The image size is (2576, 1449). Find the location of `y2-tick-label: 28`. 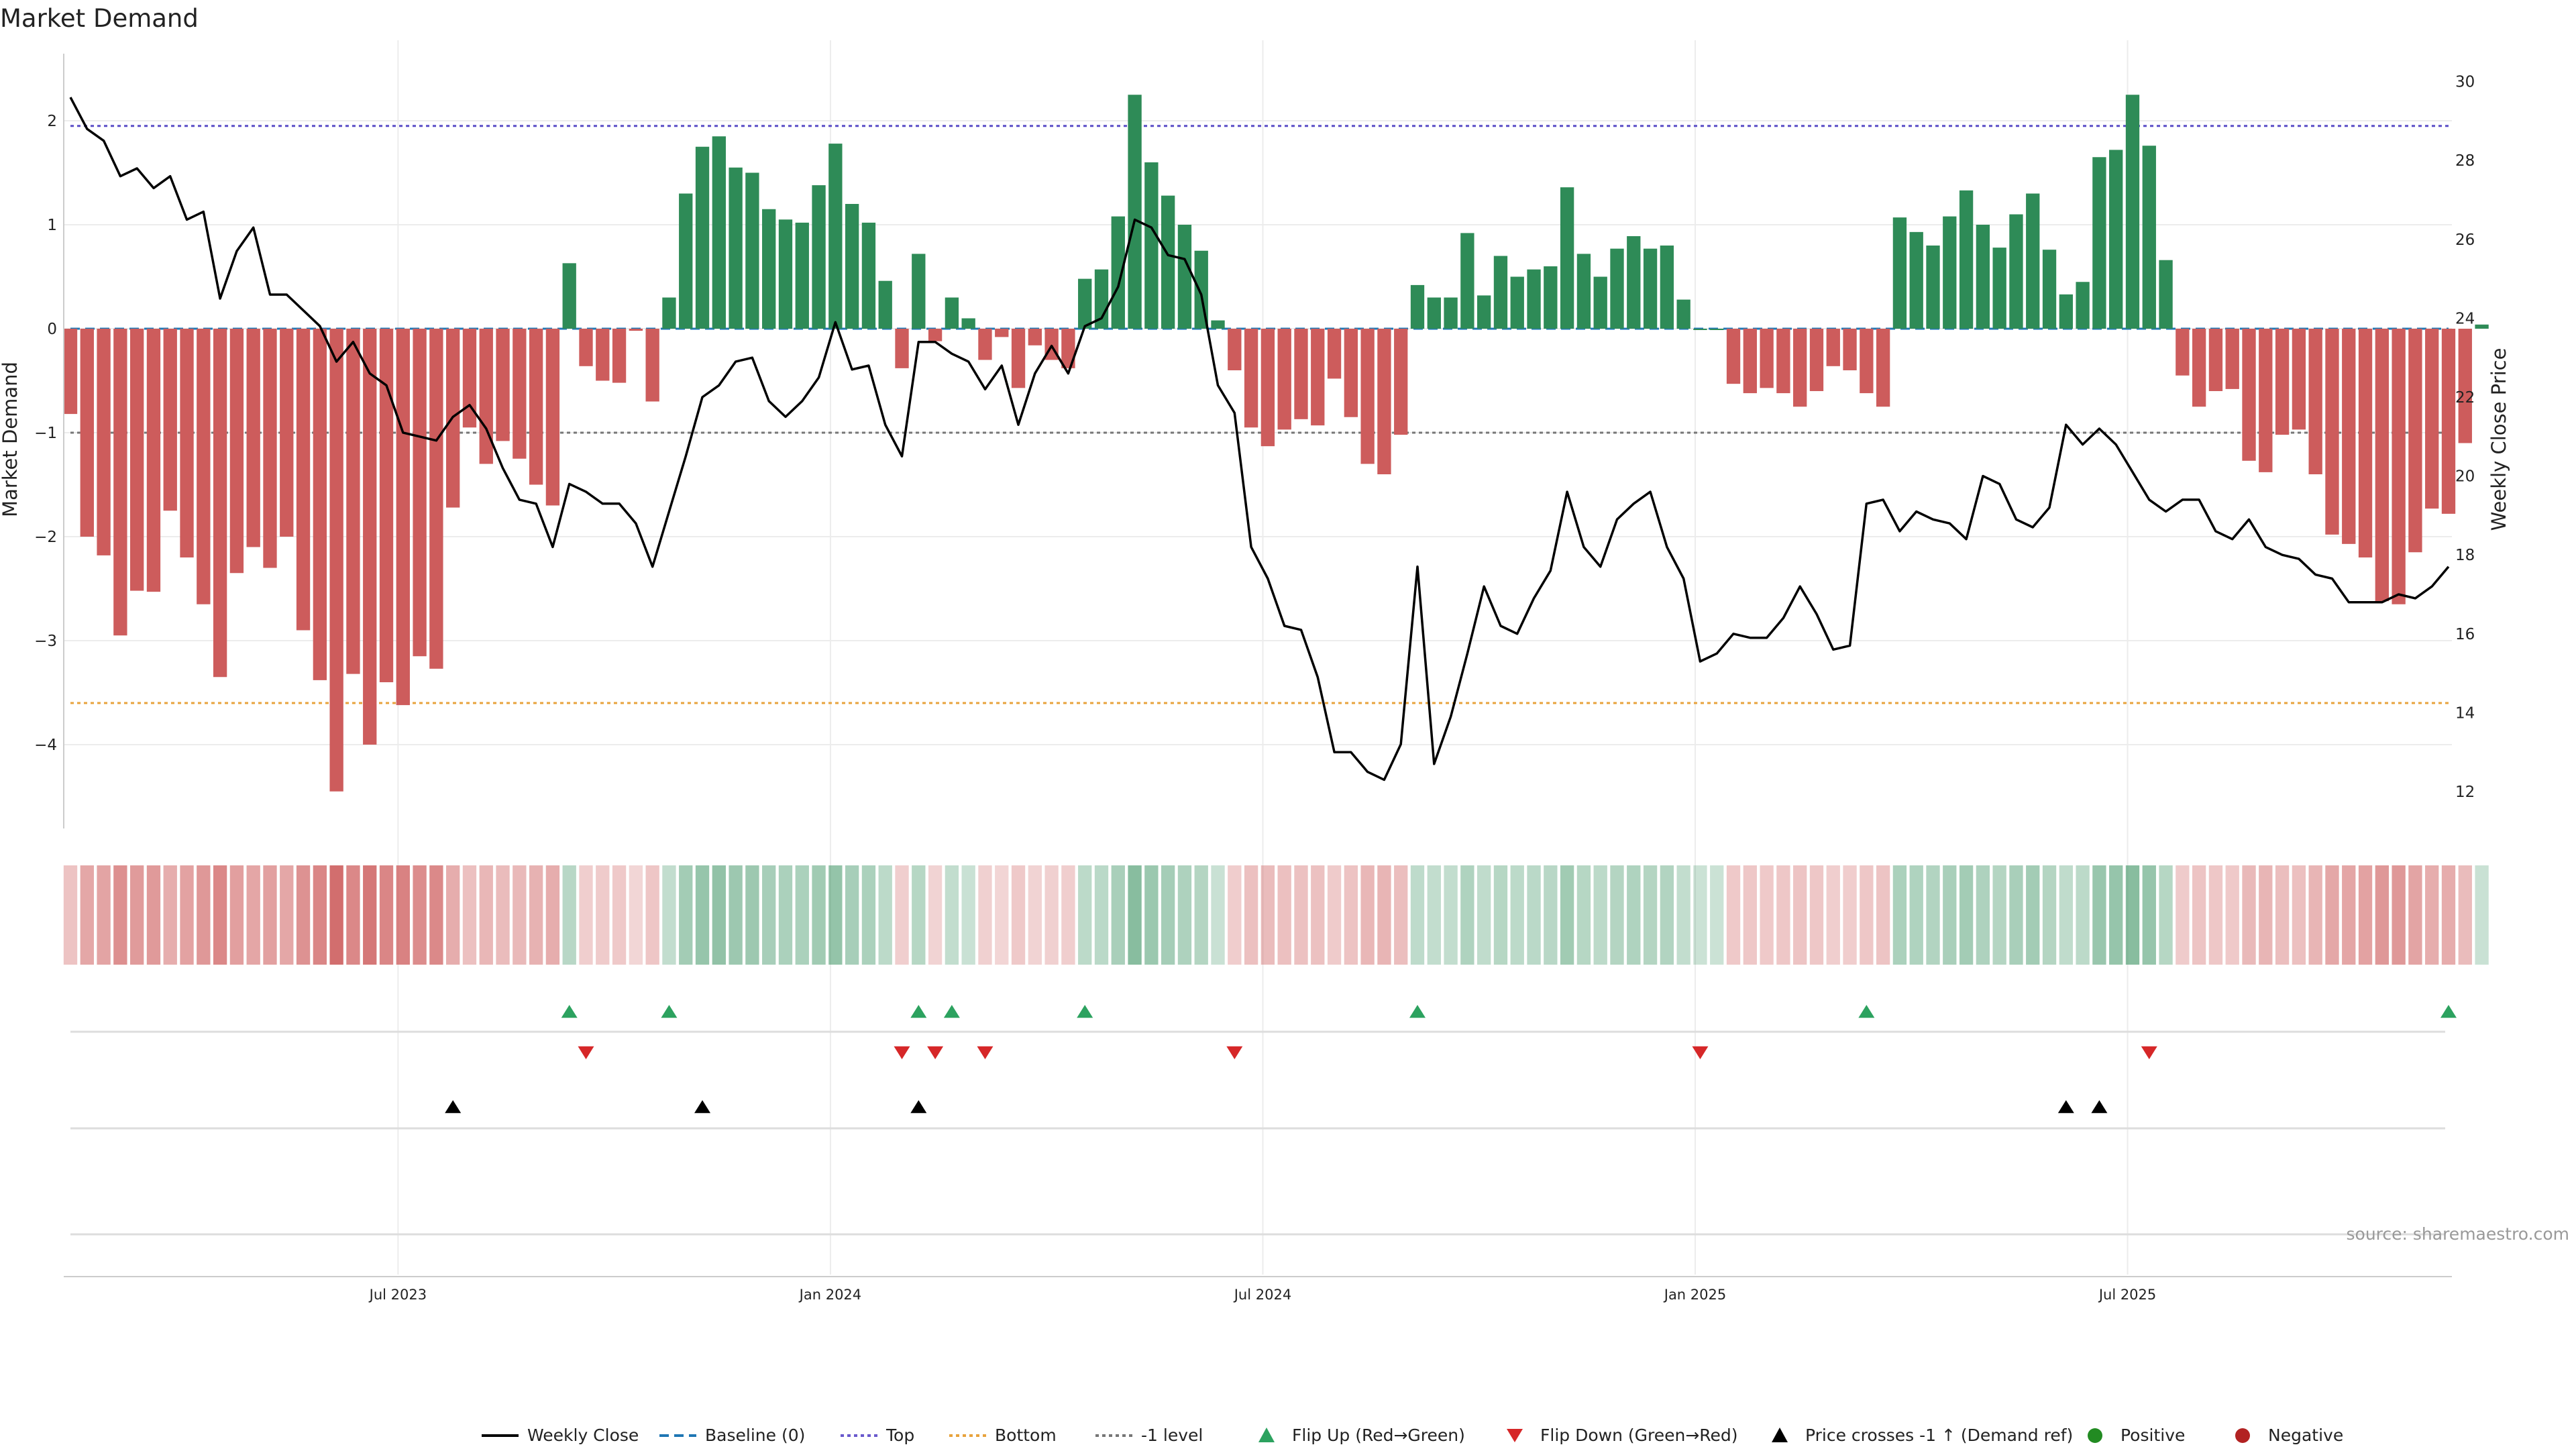

y2-tick-label: 28 is located at coordinates (2465, 161).